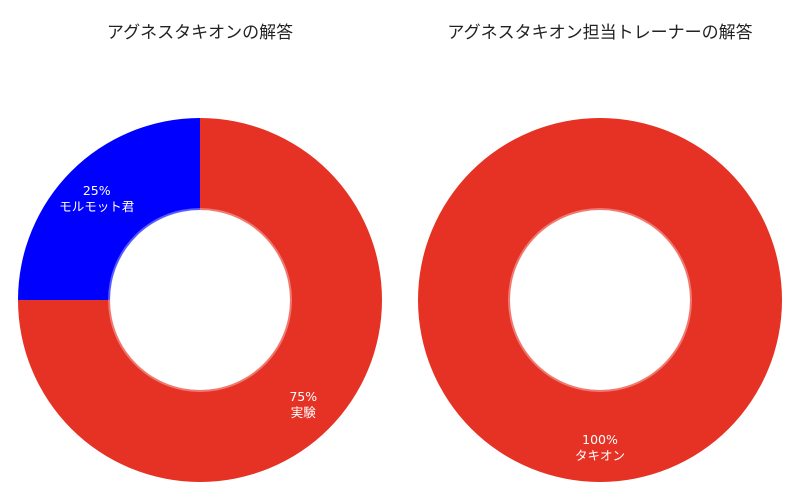 The width and height of the screenshot is (800, 499). Describe the element at coordinates (600, 455) in the screenshot. I see `slice-label-1-0: タキオン` at that location.